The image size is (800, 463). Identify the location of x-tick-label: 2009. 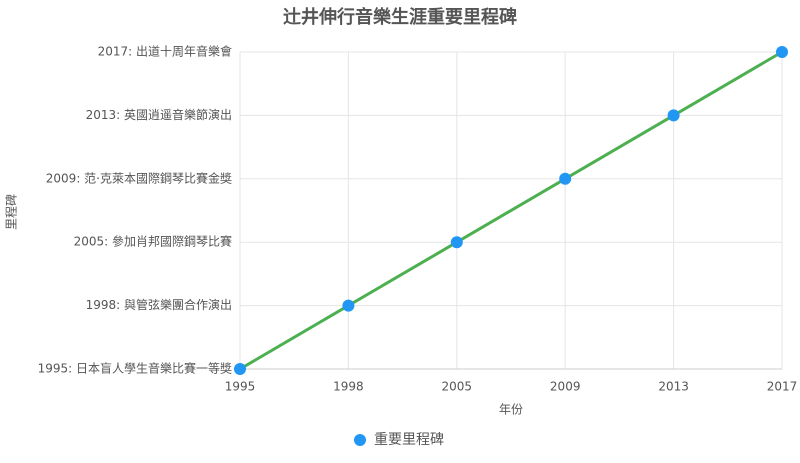
(565, 387).